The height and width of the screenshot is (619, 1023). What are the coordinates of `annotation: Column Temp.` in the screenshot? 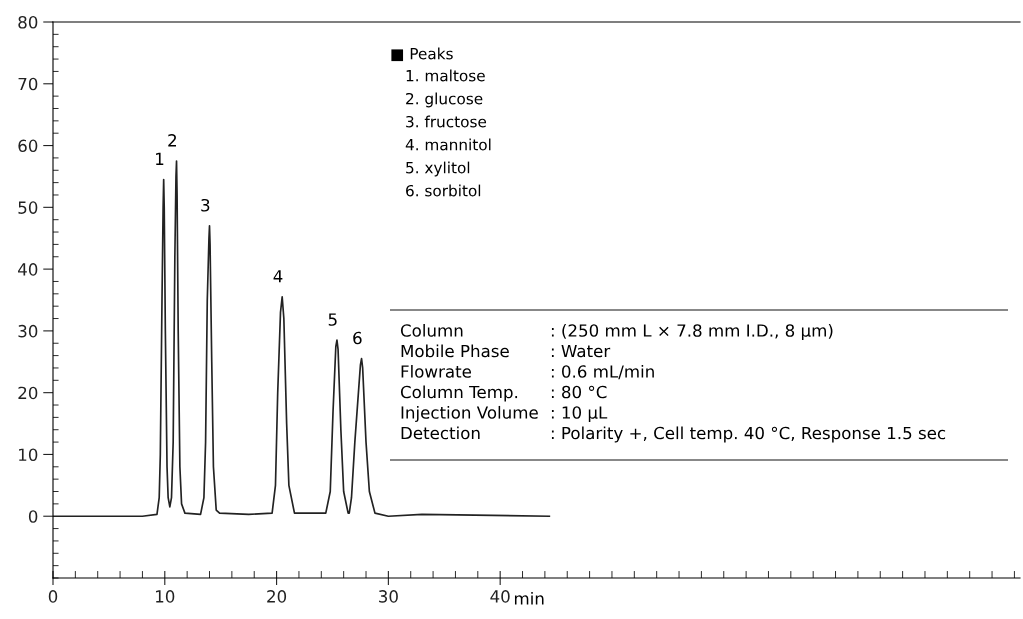 It's located at (459, 393).